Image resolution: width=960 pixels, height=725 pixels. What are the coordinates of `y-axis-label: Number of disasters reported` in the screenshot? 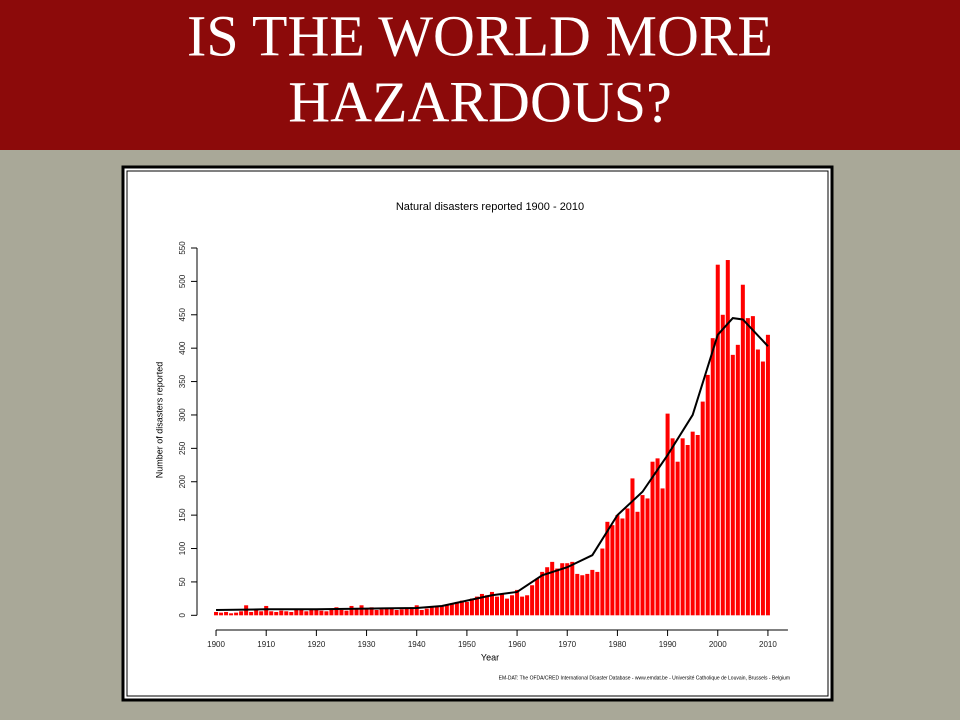 It's located at (159, 420).